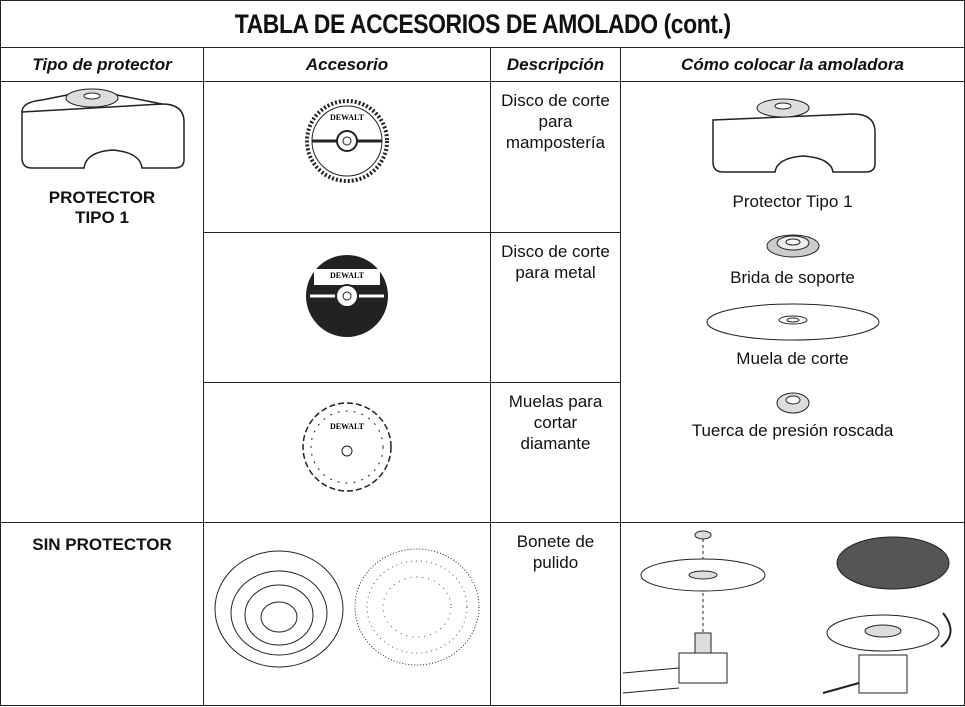  What do you see at coordinates (555, 307) in the screenshot?
I see `description: Disco de corte para metal` at bounding box center [555, 307].